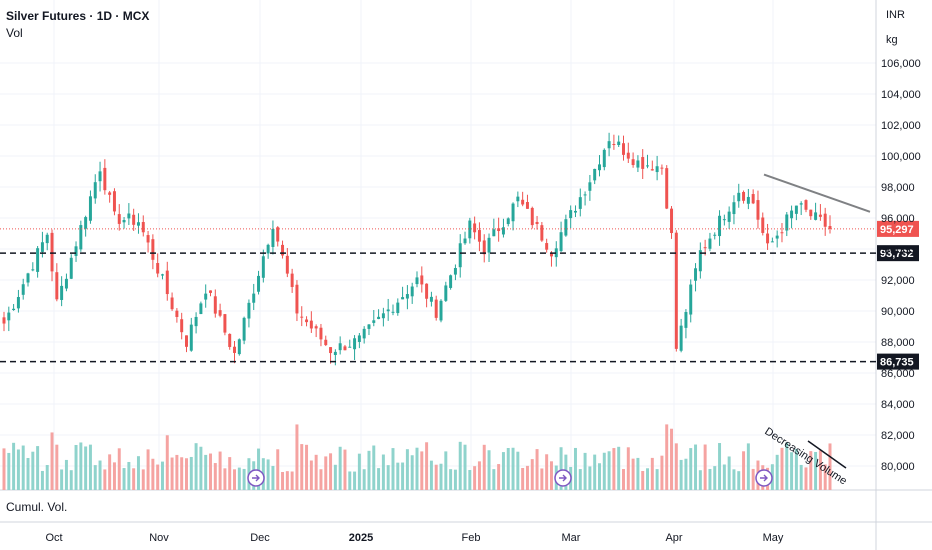 The height and width of the screenshot is (550, 932). What do you see at coordinates (901, 95) in the screenshot?
I see `y-tick-label: 104,000` at bounding box center [901, 95].